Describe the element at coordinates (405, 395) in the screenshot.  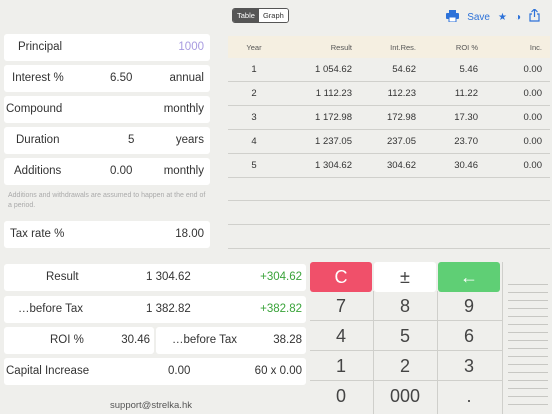
I see `key-000: 000` at that location.